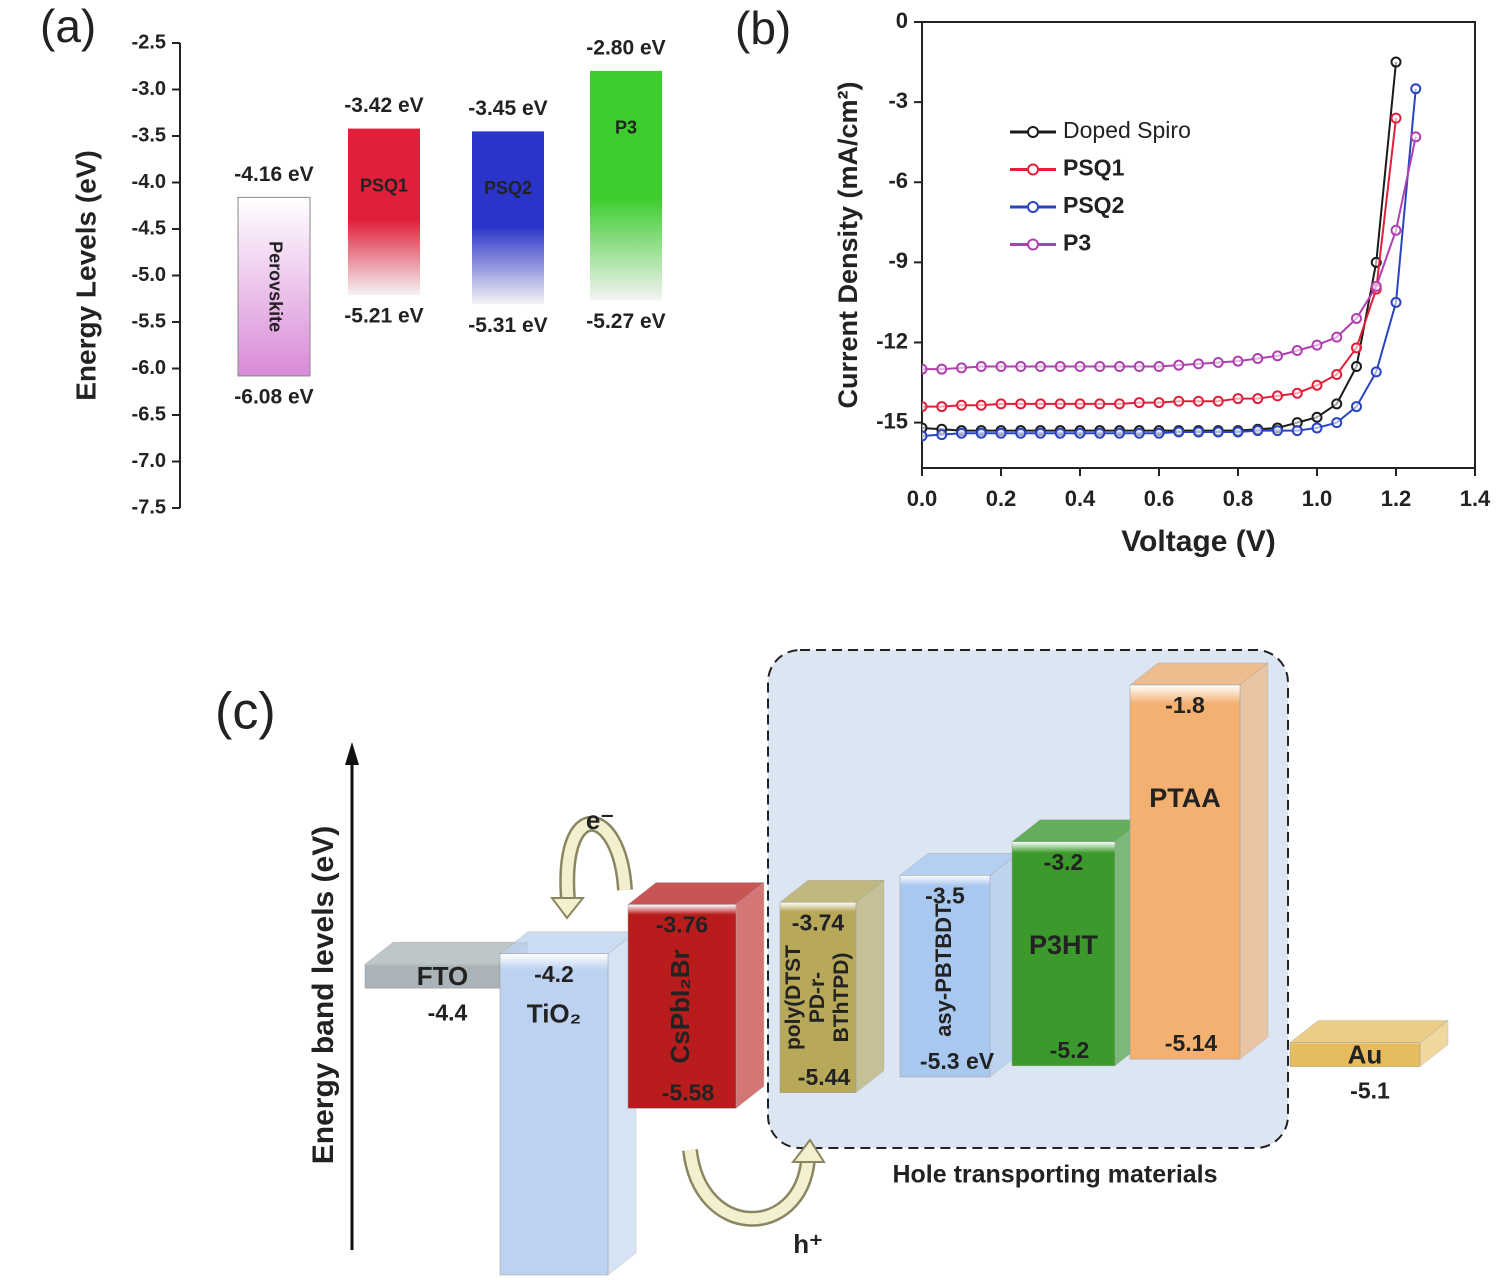 The width and height of the screenshot is (1500, 1280). What do you see at coordinates (1064, 862) in the screenshot?
I see `top-label: -3.2` at bounding box center [1064, 862].